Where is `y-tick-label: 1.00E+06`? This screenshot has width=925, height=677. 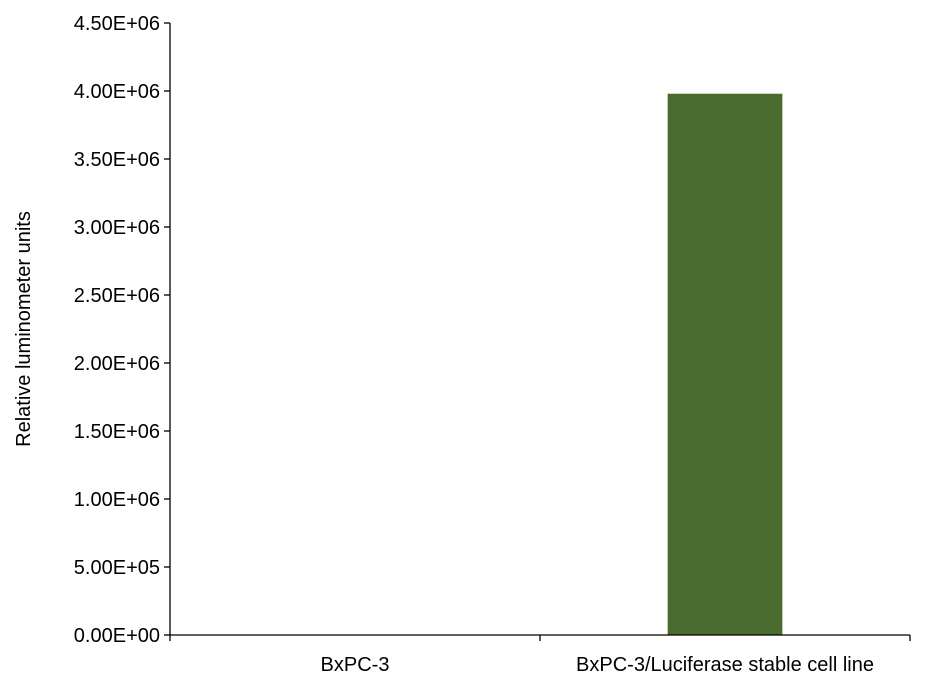
y-tick-label: 1.00E+06 is located at coordinates (117, 500).